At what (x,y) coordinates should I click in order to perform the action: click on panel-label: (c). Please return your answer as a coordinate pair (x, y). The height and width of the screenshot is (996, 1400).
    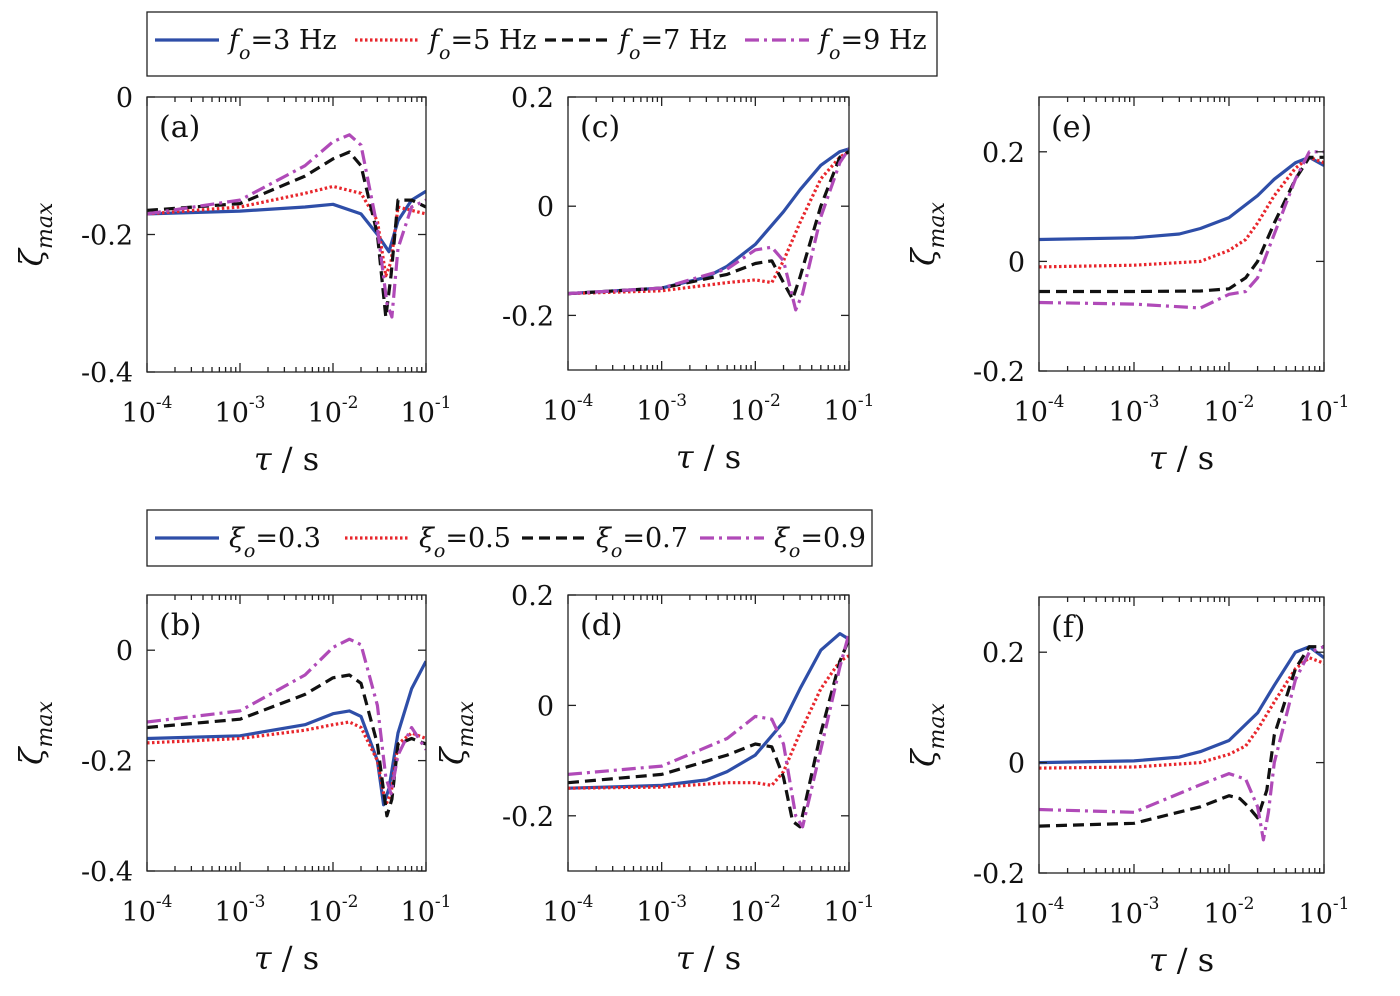
    Looking at the image, I should click on (600, 127).